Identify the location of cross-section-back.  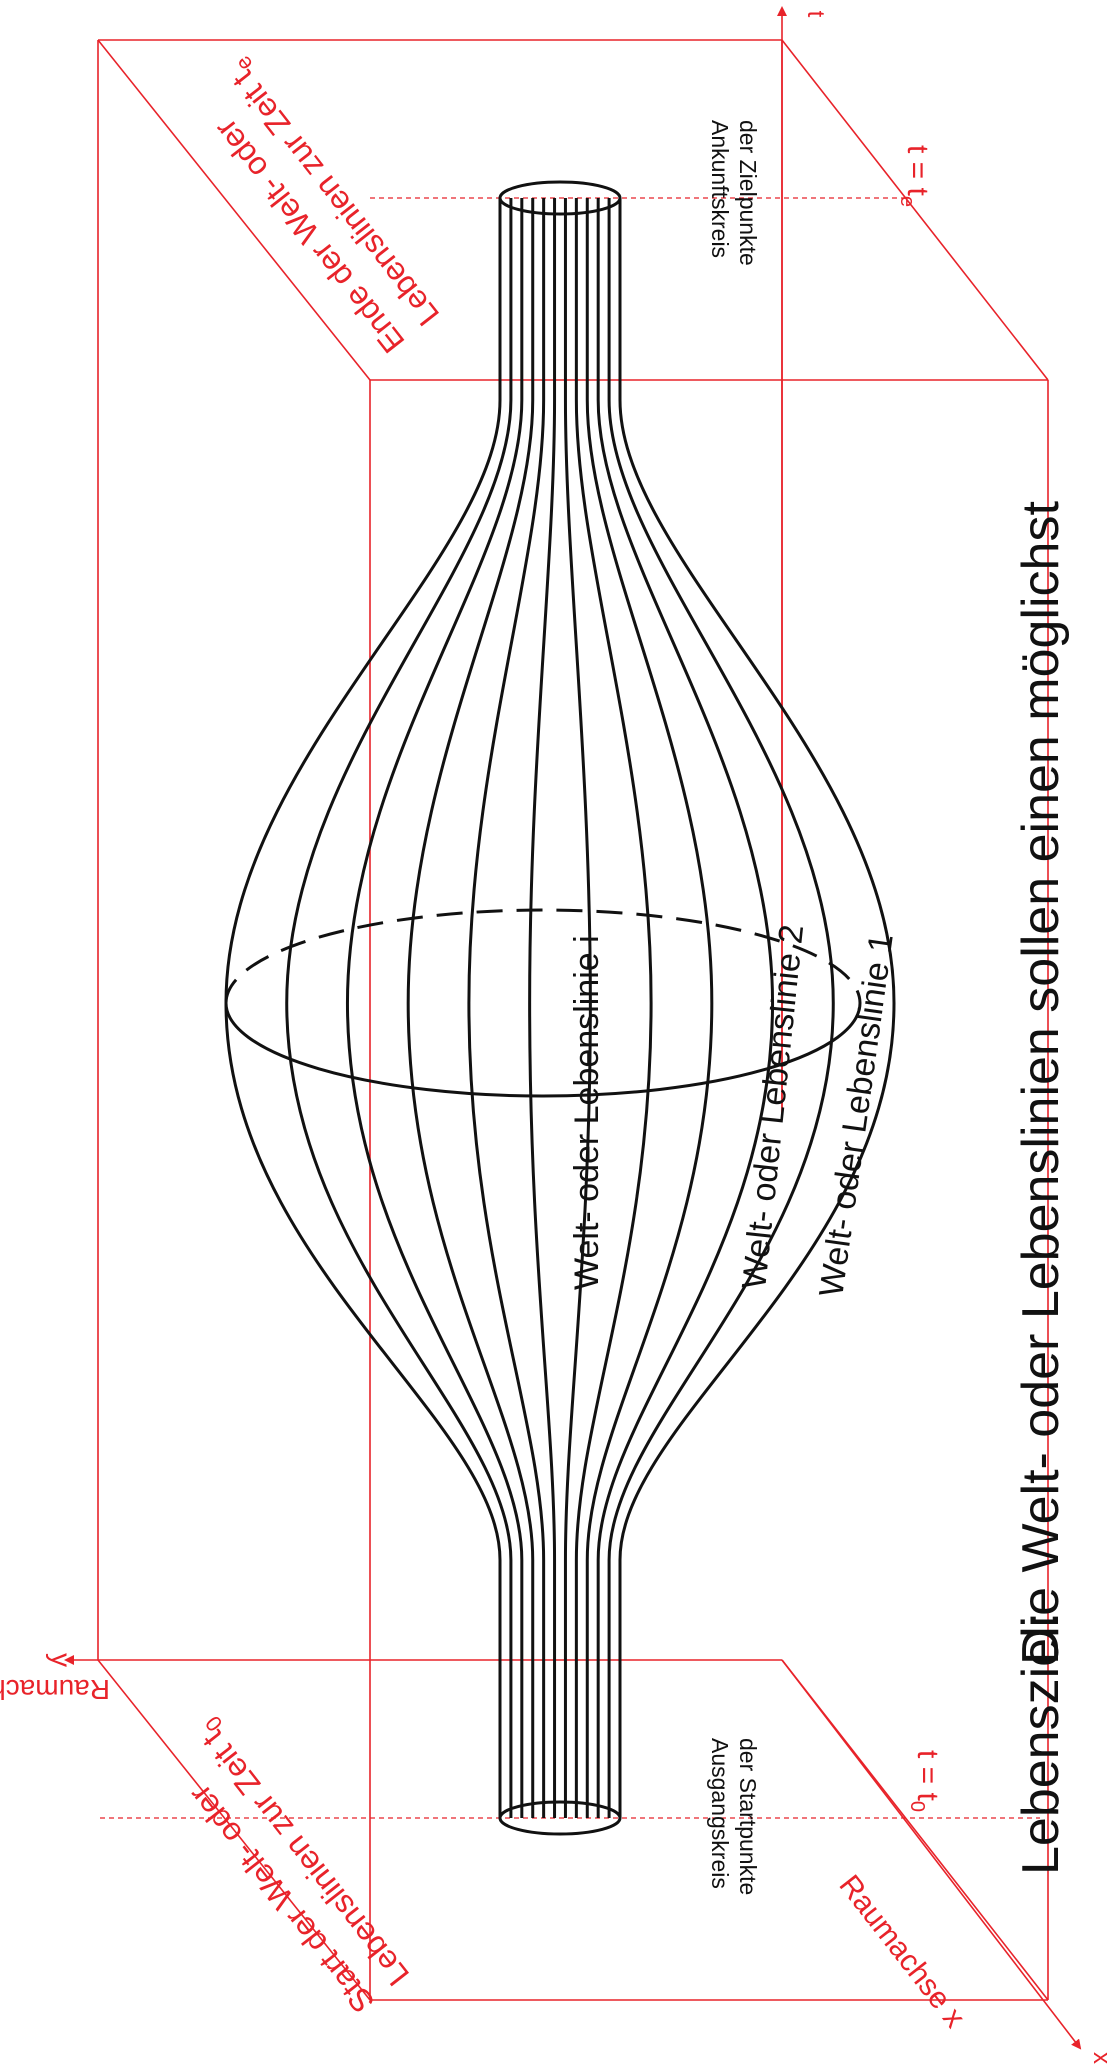
(543, 956).